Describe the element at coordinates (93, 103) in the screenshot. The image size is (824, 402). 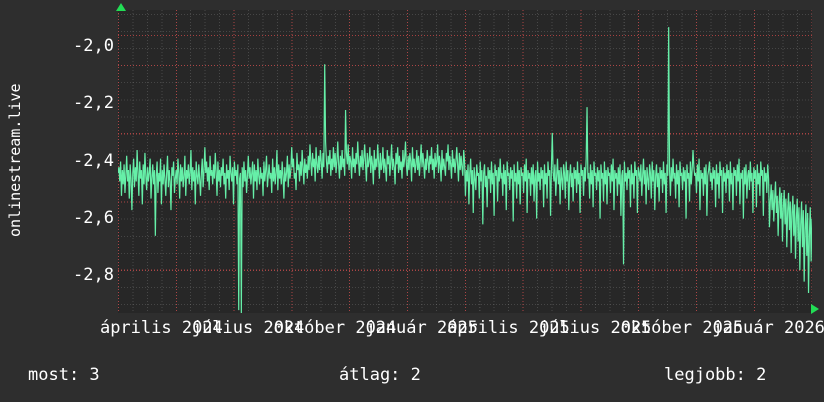
I see `y-tick-label: -2,2` at that location.